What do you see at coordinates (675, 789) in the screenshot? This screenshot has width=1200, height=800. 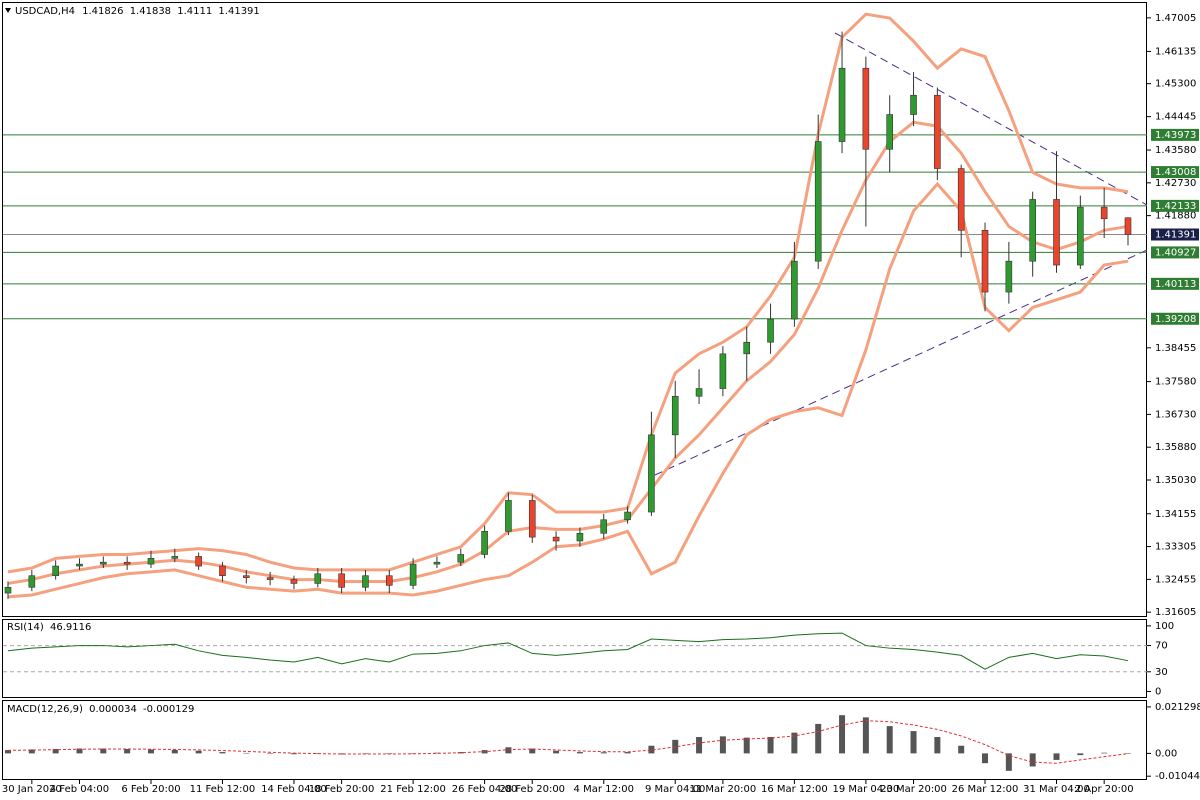 I see `x-tick-label: 9 Mar 04:00` at bounding box center [675, 789].